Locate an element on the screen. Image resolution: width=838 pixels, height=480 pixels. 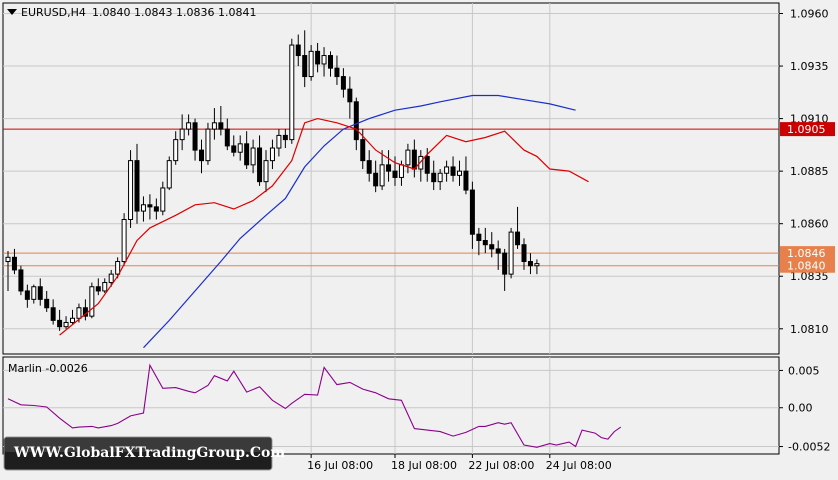
watermark-text: WWW.GlobalFXTradingGroup.Com is located at coordinates (149, 453).